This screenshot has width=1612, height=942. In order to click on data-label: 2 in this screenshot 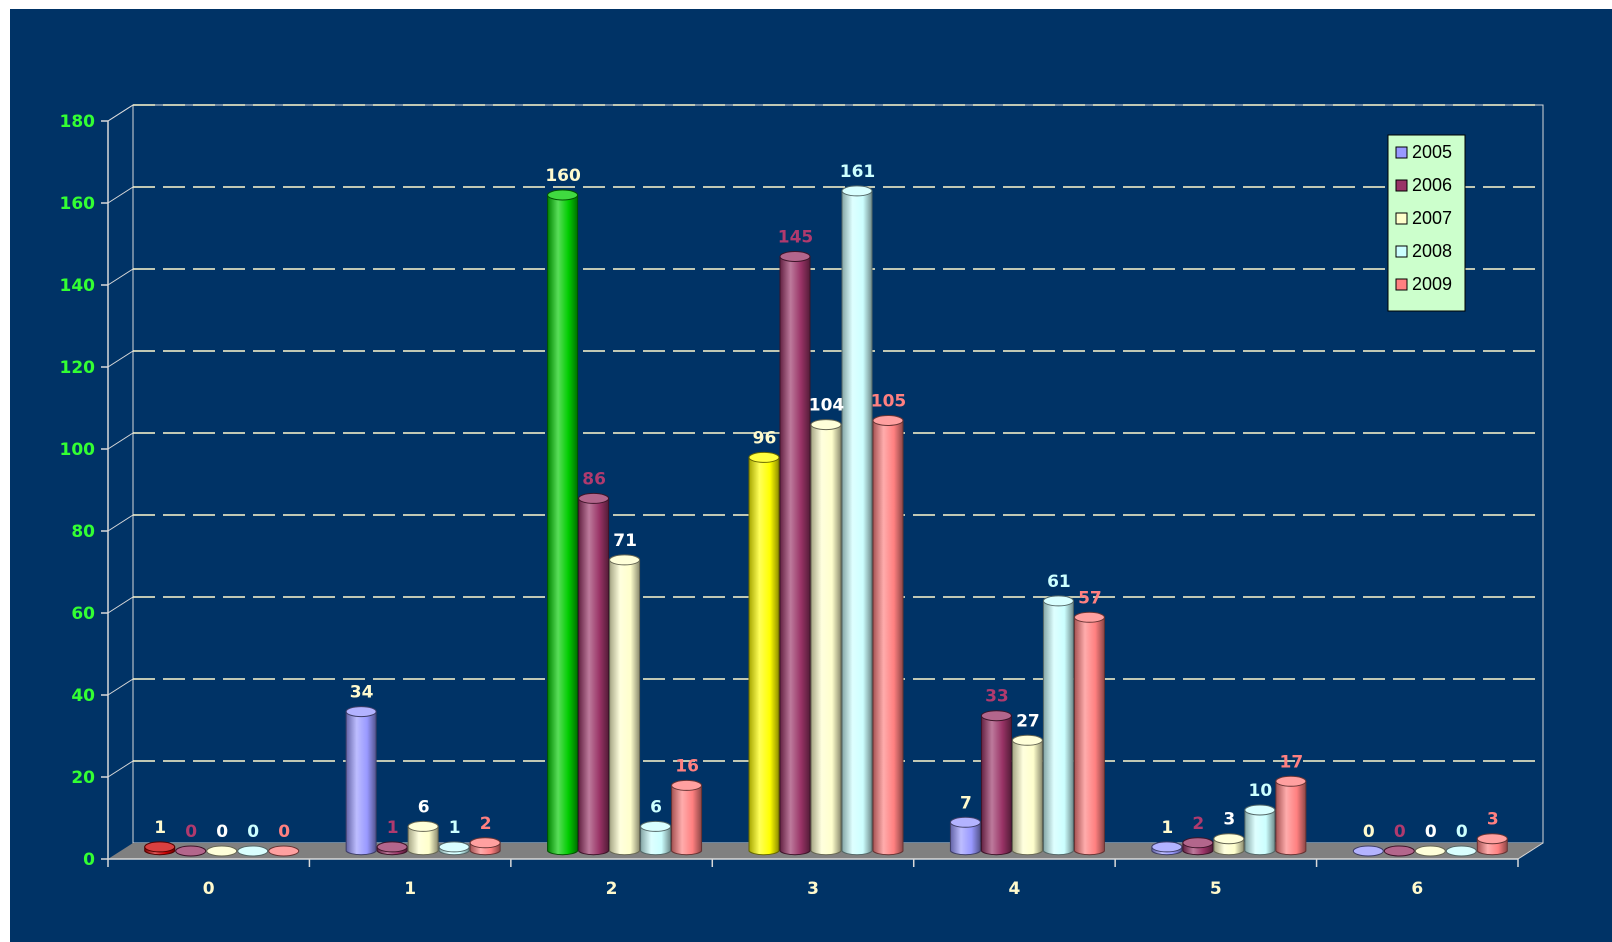, I will do `click(486, 824)`.